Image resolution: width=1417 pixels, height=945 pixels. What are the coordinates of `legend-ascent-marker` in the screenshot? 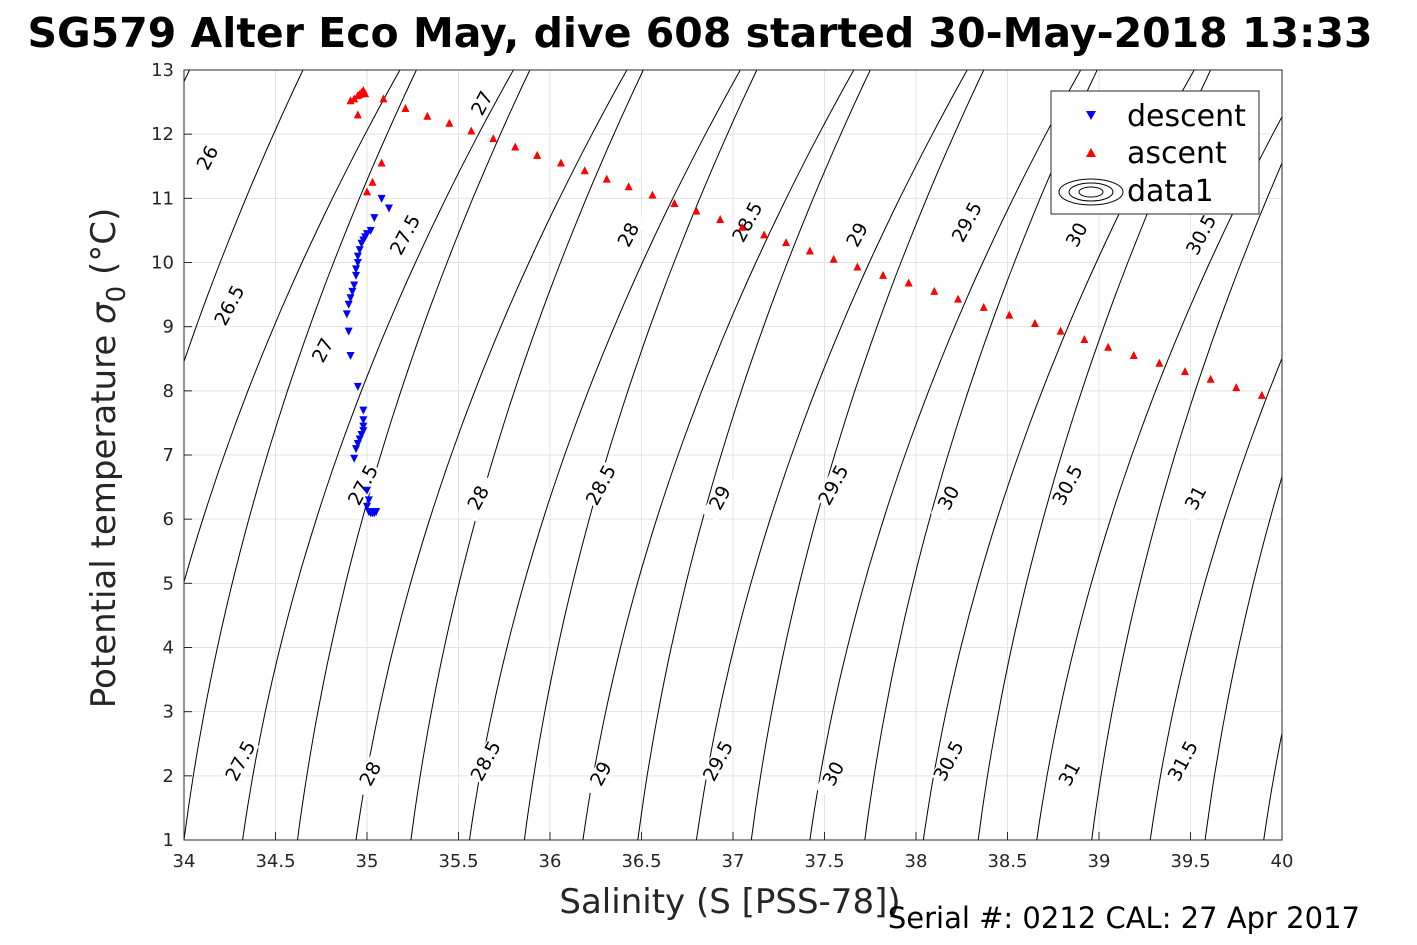 It's located at (1091, 152).